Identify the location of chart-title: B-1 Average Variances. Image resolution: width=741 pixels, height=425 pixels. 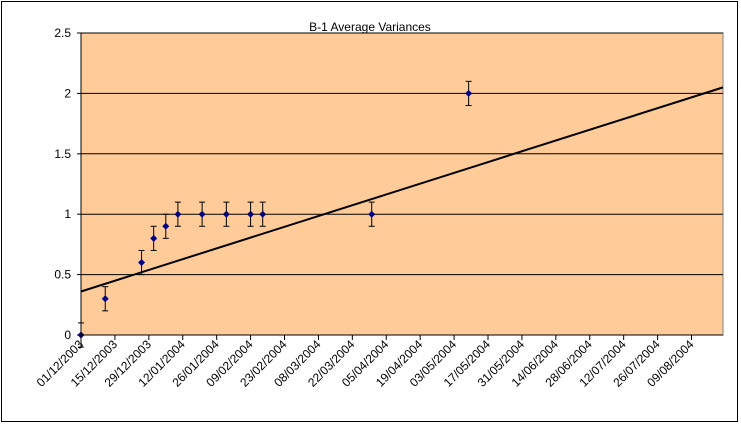
(370, 27).